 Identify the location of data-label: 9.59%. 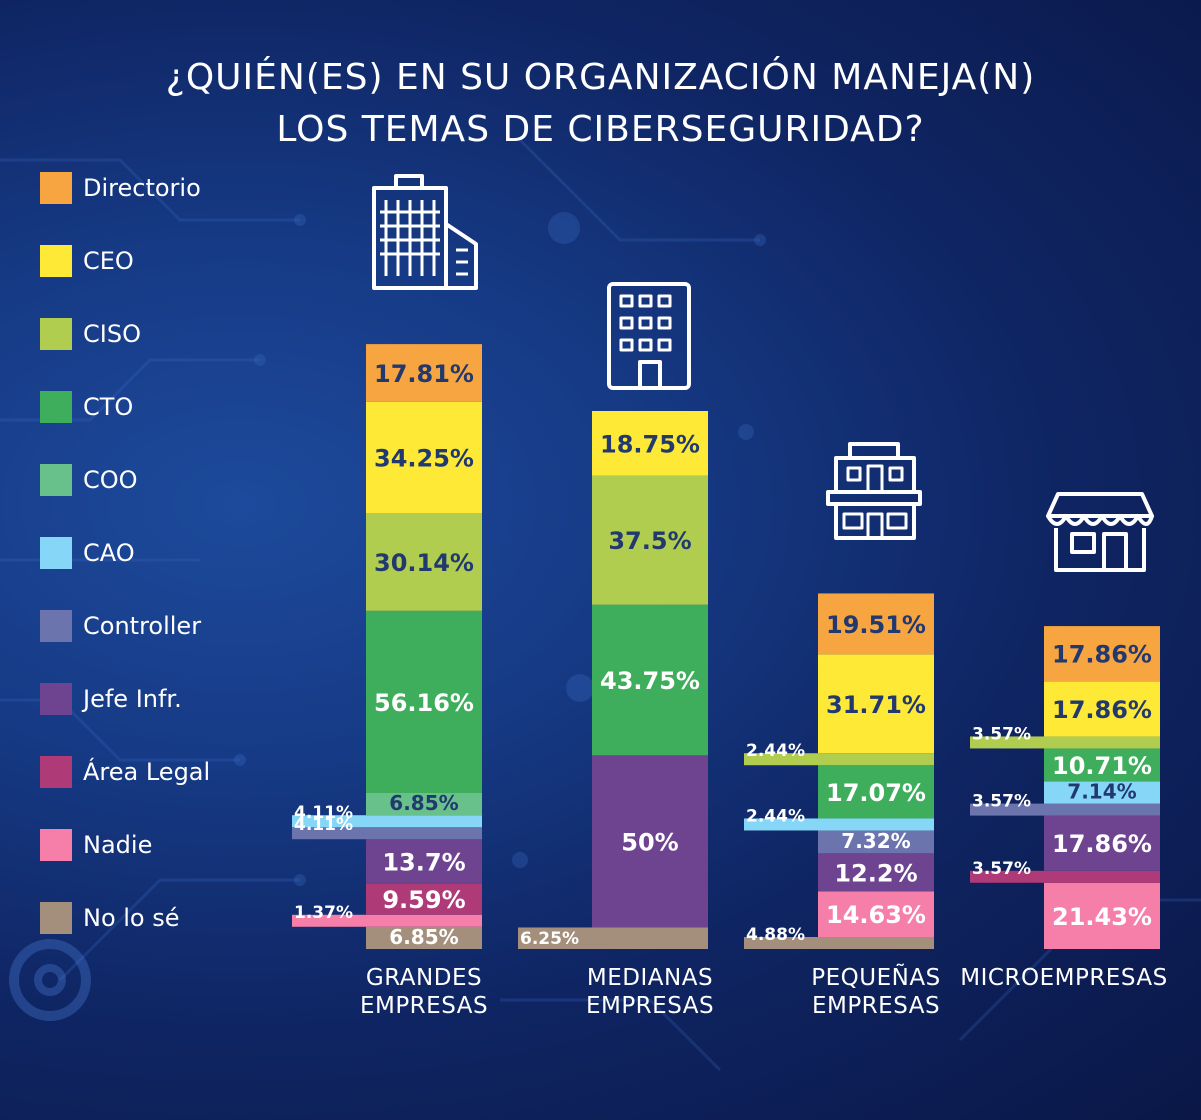
(423, 900).